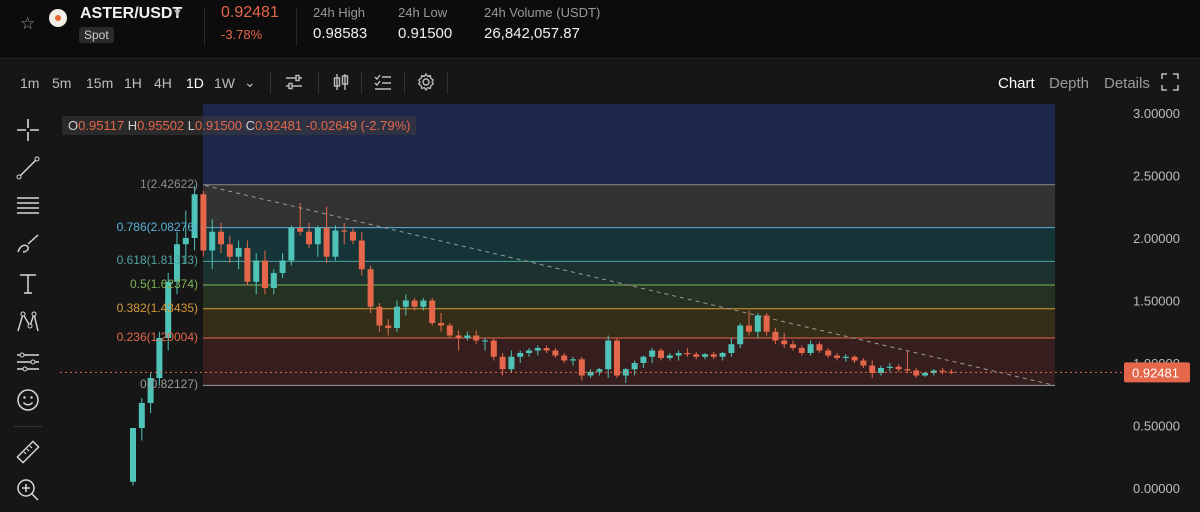  I want to click on caret-down-icon: ▼, so click(177, 13).